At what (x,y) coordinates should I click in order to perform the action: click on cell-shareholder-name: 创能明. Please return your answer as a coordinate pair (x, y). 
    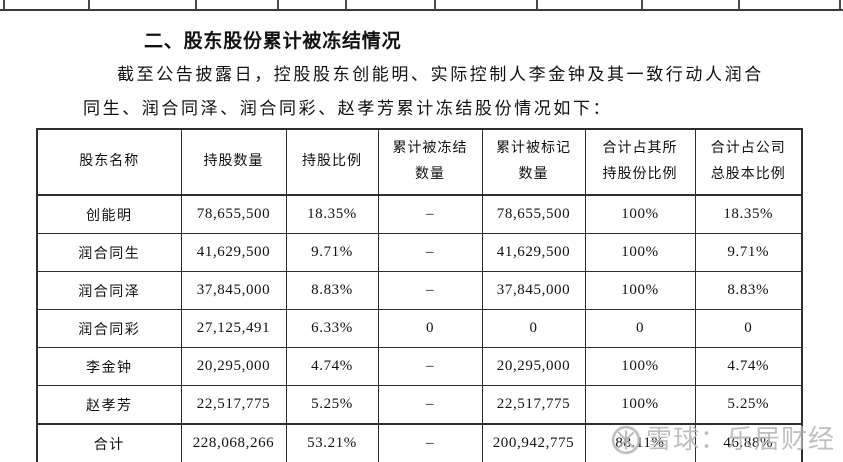
    Looking at the image, I should click on (109, 214).